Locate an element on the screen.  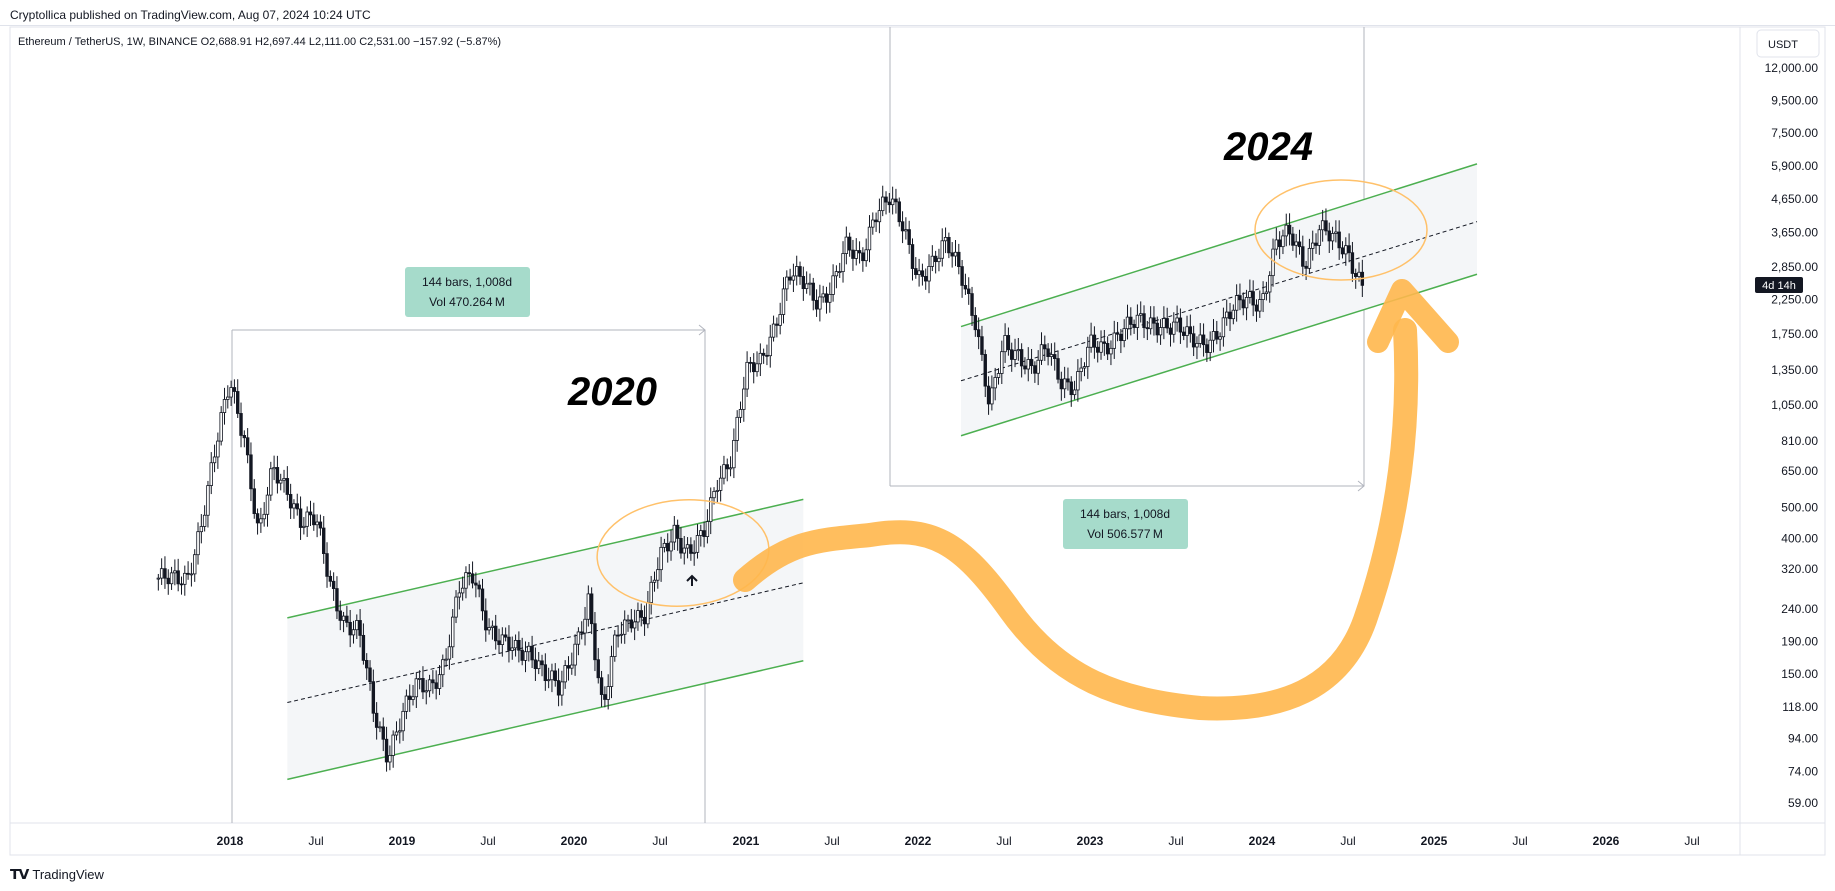
channel-lower-line is located at coordinates (545, 720).